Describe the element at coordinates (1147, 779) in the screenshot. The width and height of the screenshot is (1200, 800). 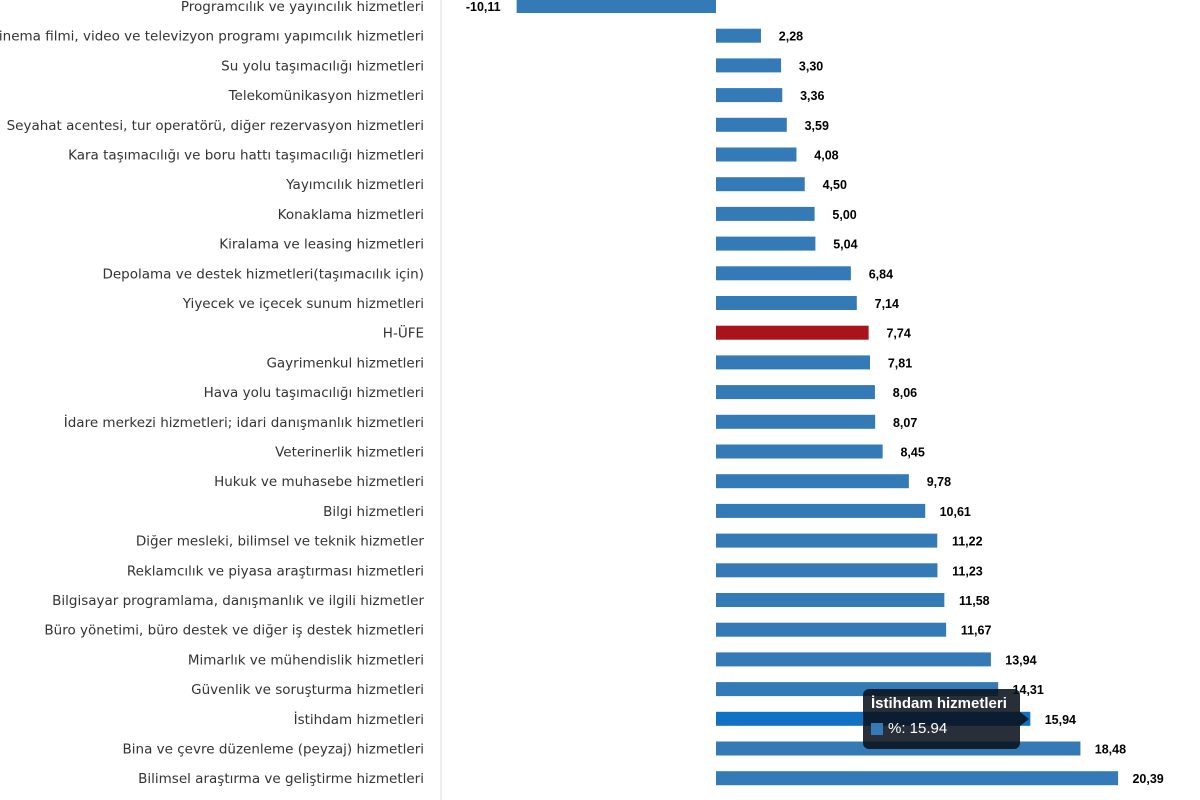
I see `data-label: 20,39` at that location.